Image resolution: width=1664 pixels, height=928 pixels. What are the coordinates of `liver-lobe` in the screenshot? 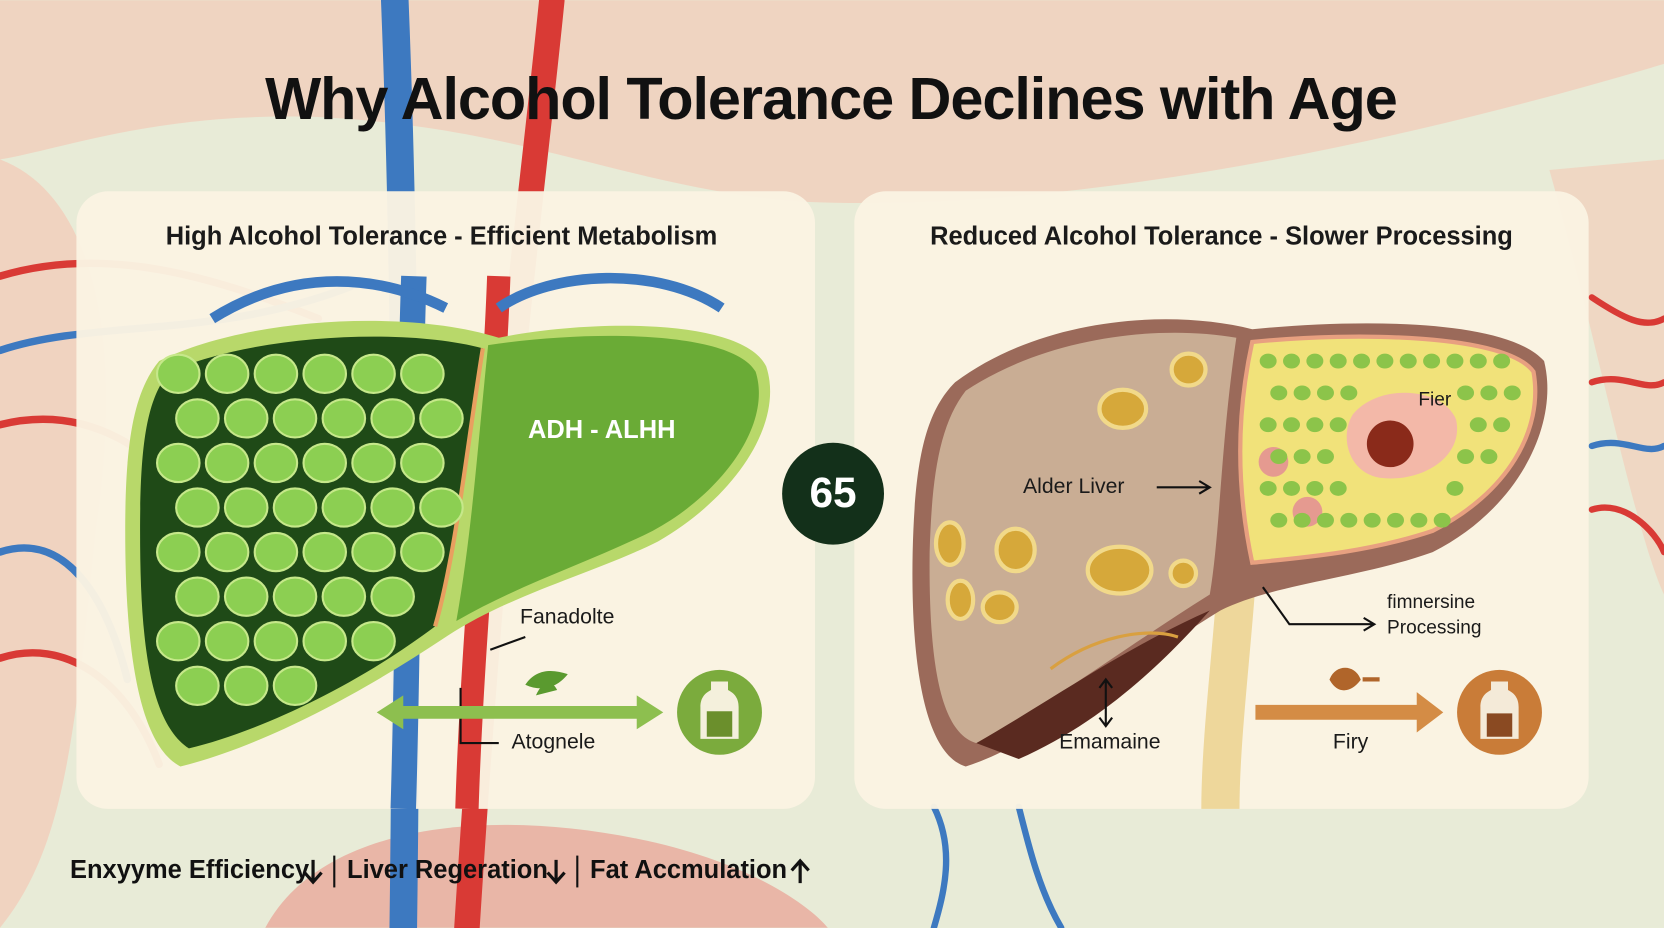 It's located at (607, 478).